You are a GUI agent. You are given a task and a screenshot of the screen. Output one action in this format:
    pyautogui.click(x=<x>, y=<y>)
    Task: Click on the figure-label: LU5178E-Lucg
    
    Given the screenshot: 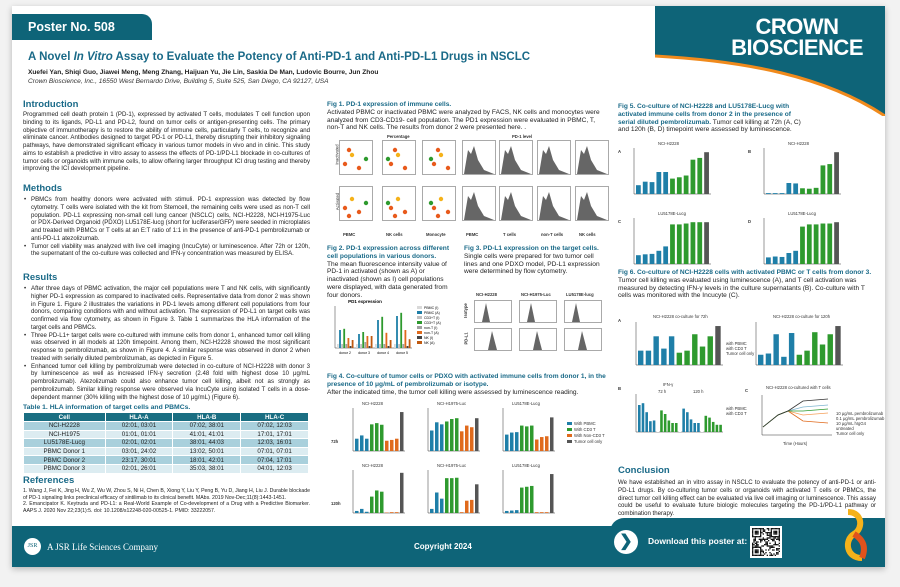 What is the action you would take?
    pyautogui.click(x=802, y=213)
    